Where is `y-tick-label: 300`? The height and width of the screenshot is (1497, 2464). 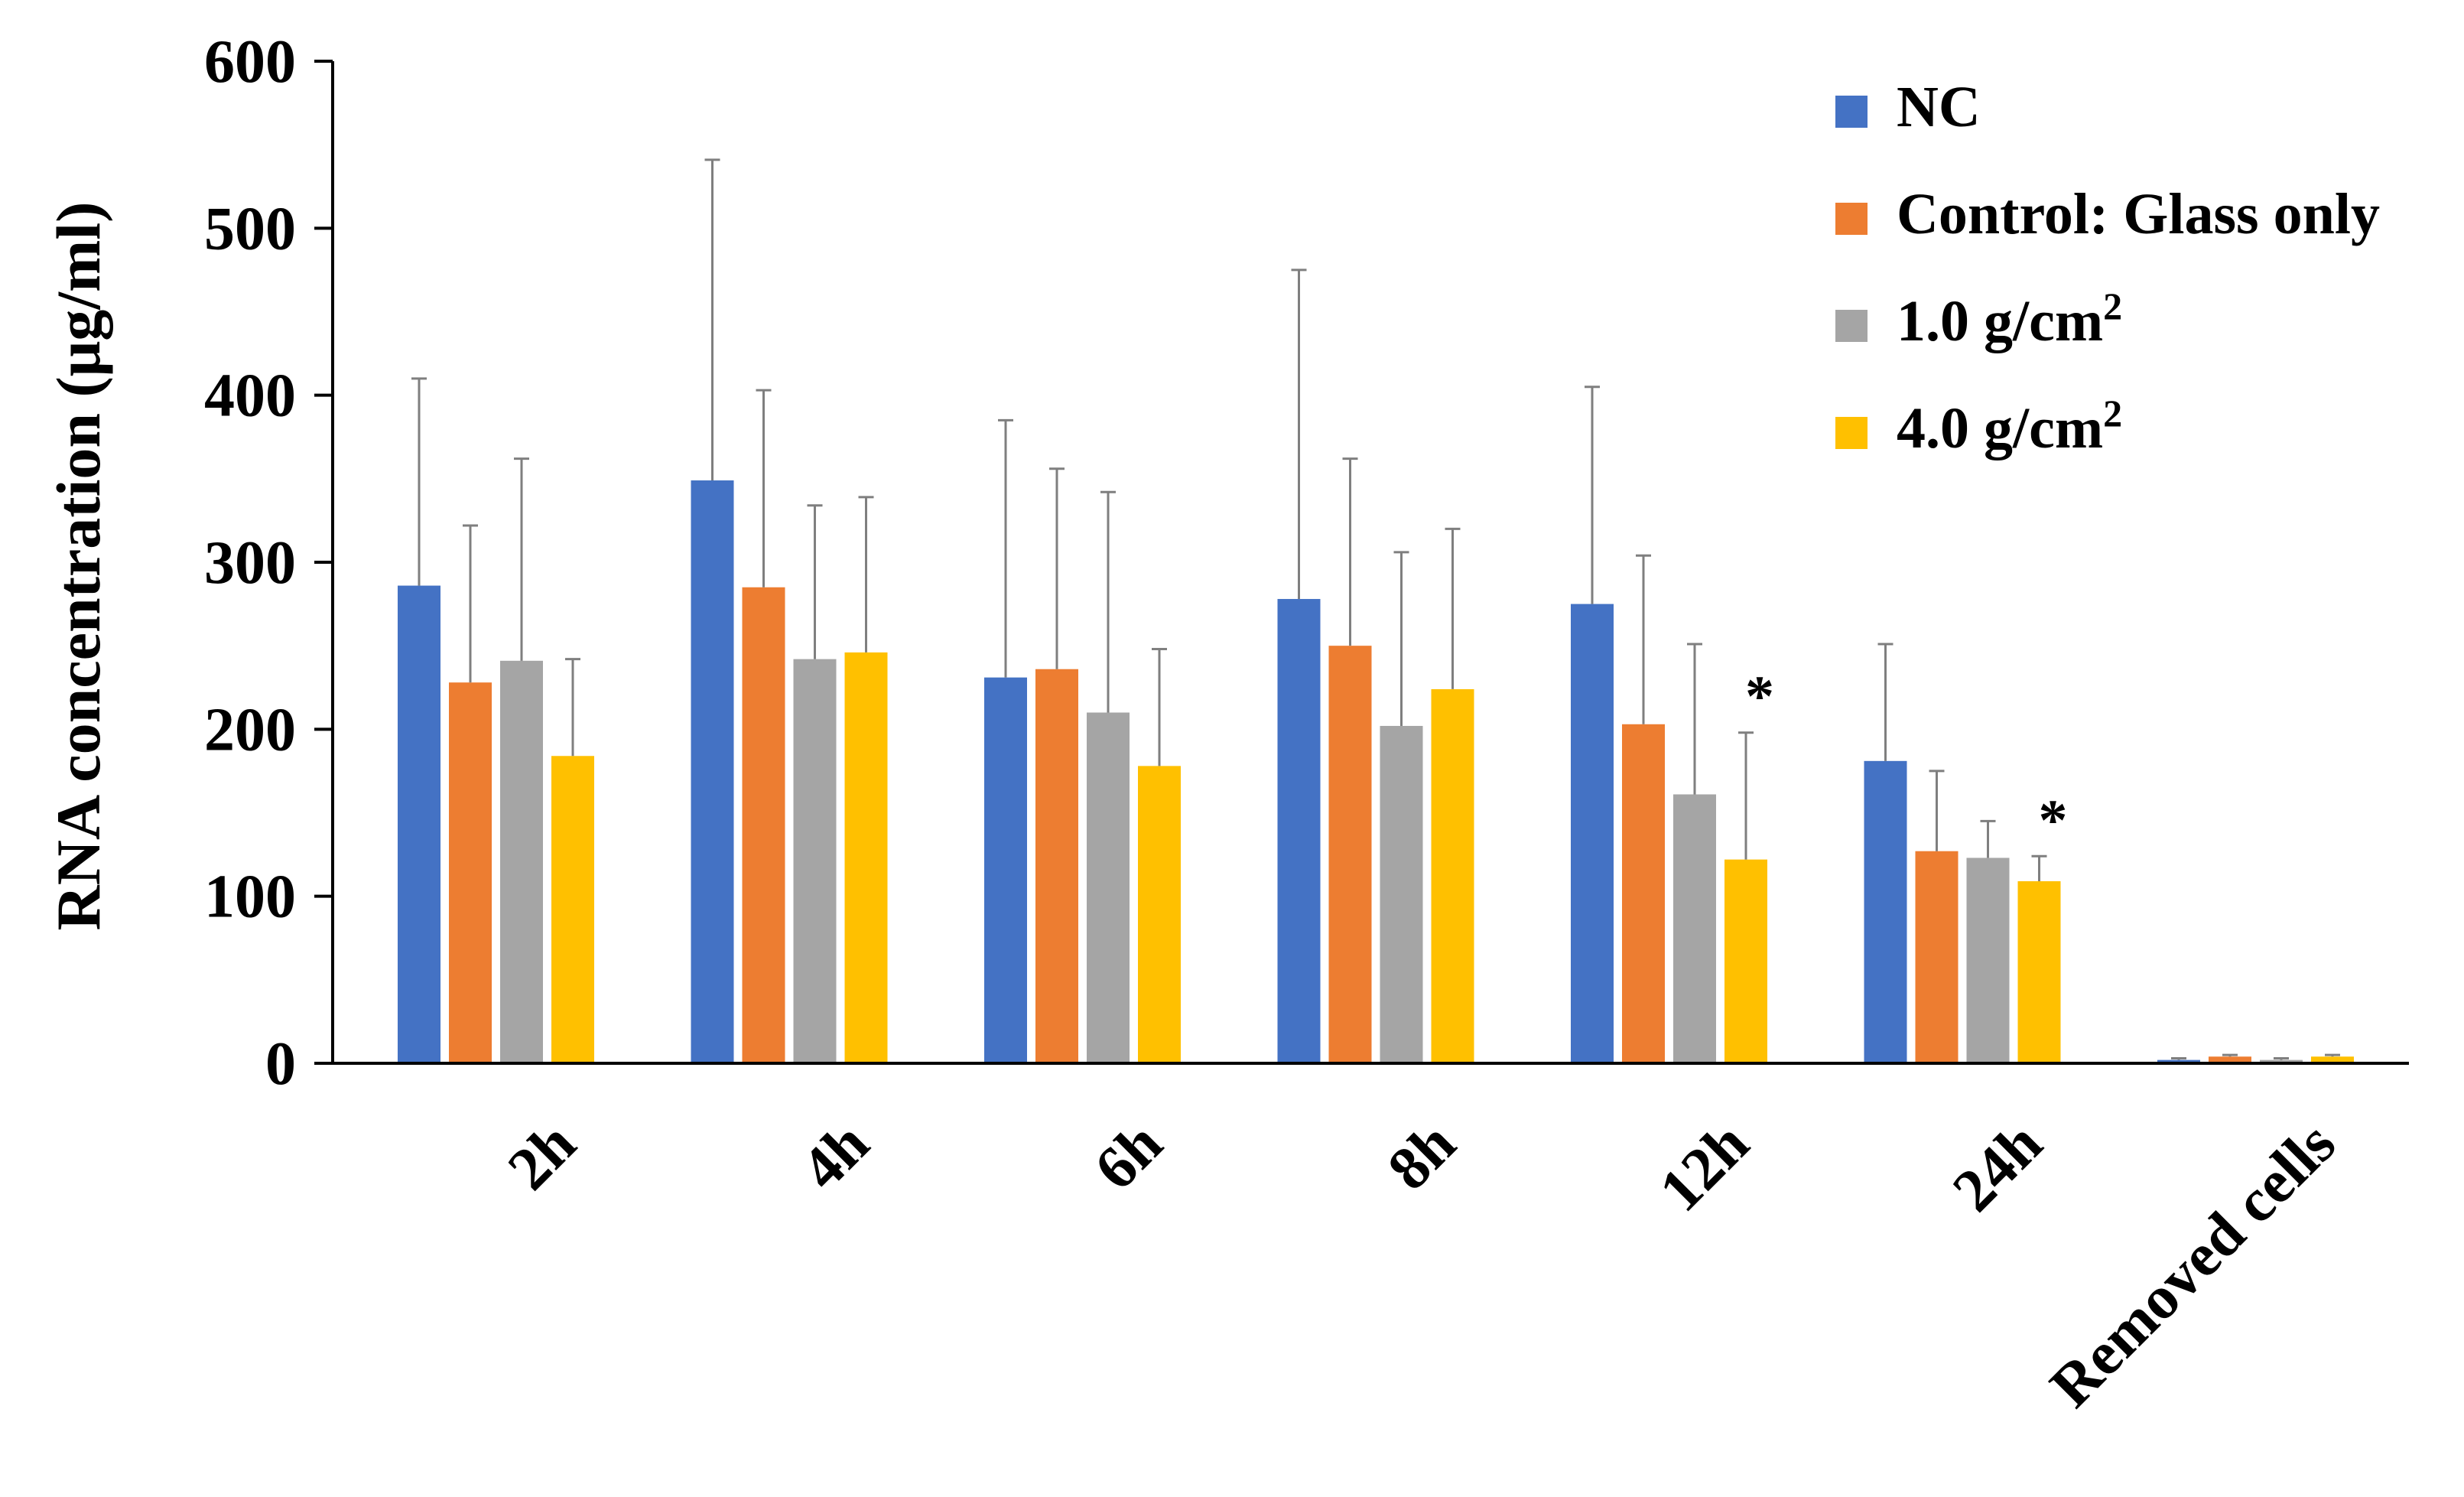 y-tick-label: 300 is located at coordinates (250, 563).